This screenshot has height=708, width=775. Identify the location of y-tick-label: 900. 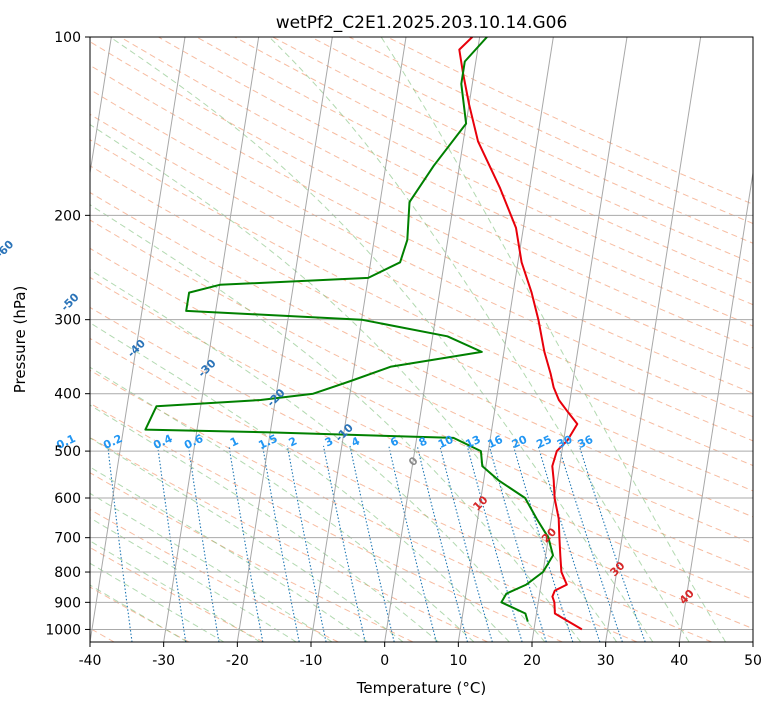
(67, 603).